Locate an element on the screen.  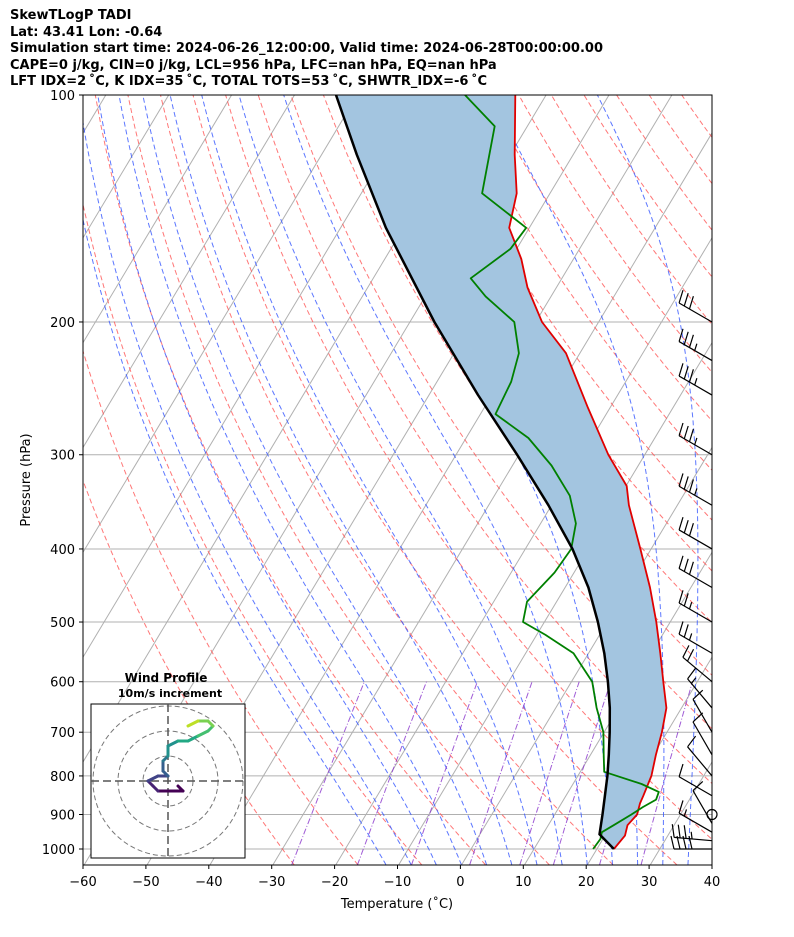
y-tick-label: 900 is located at coordinates (62, 815).